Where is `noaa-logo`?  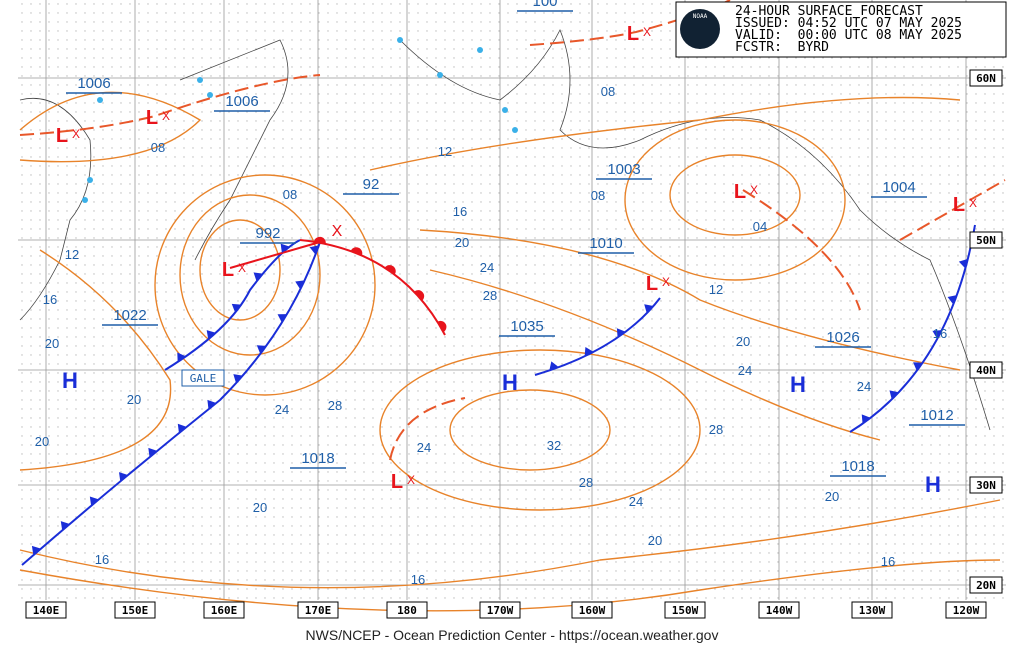 noaa-logo is located at coordinates (700, 29).